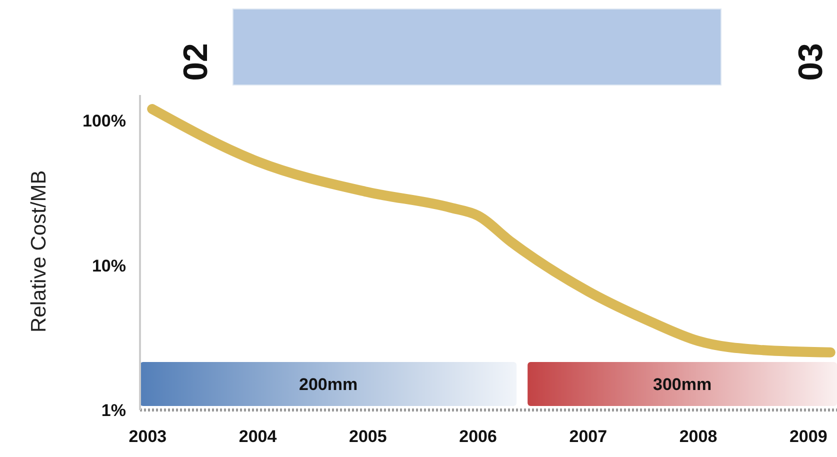 This screenshot has width=837, height=457. Describe the element at coordinates (196, 62) in the screenshot. I see `text: 02` at that location.